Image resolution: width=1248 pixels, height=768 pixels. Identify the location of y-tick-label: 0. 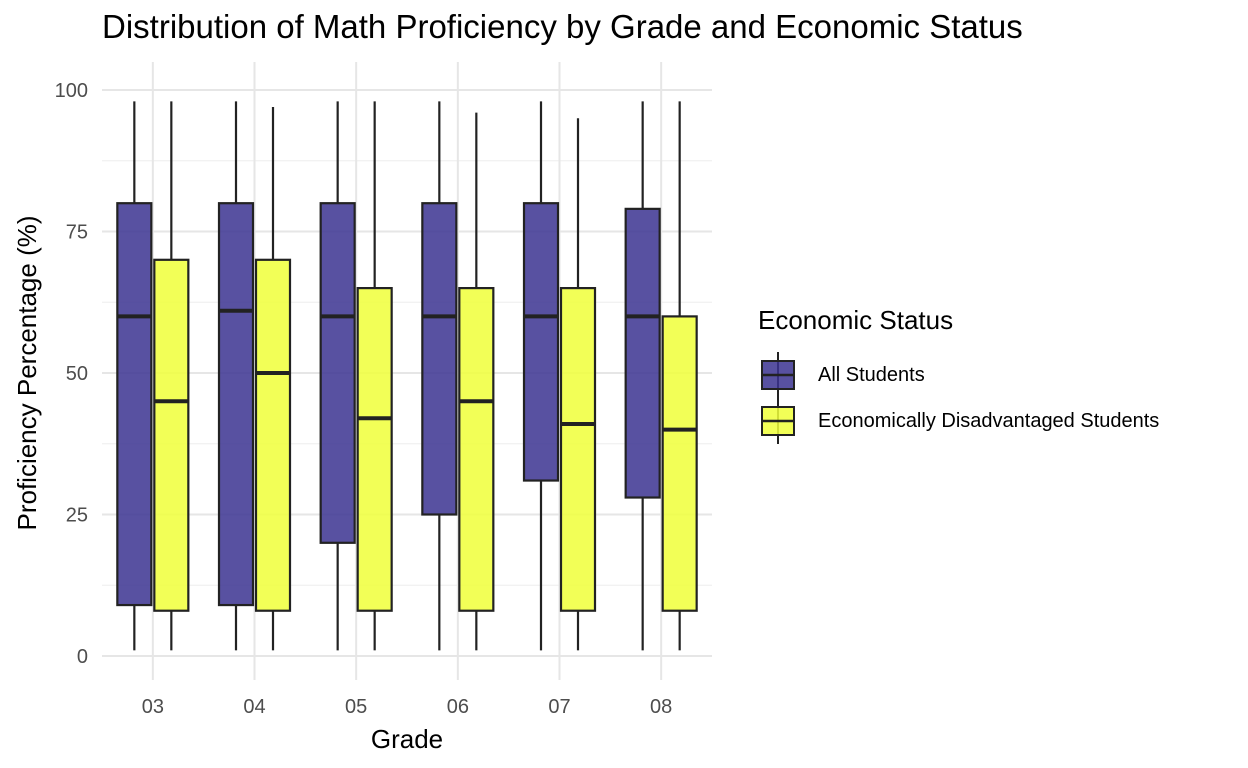
(82, 657).